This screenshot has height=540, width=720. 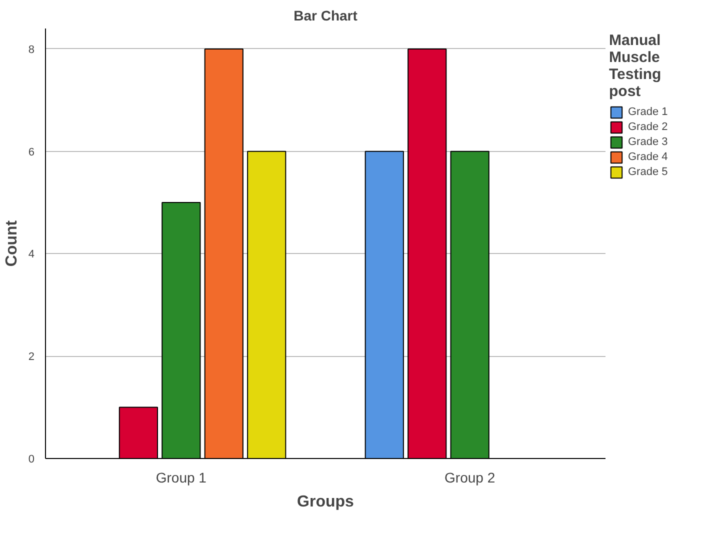 What do you see at coordinates (31, 357) in the screenshot?
I see `y-tick-label: 2` at bounding box center [31, 357].